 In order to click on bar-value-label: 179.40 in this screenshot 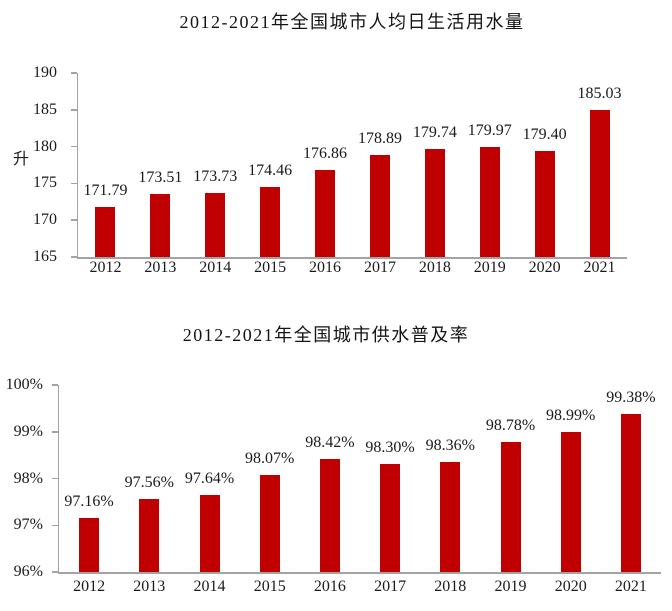, I will do `click(544, 135)`.